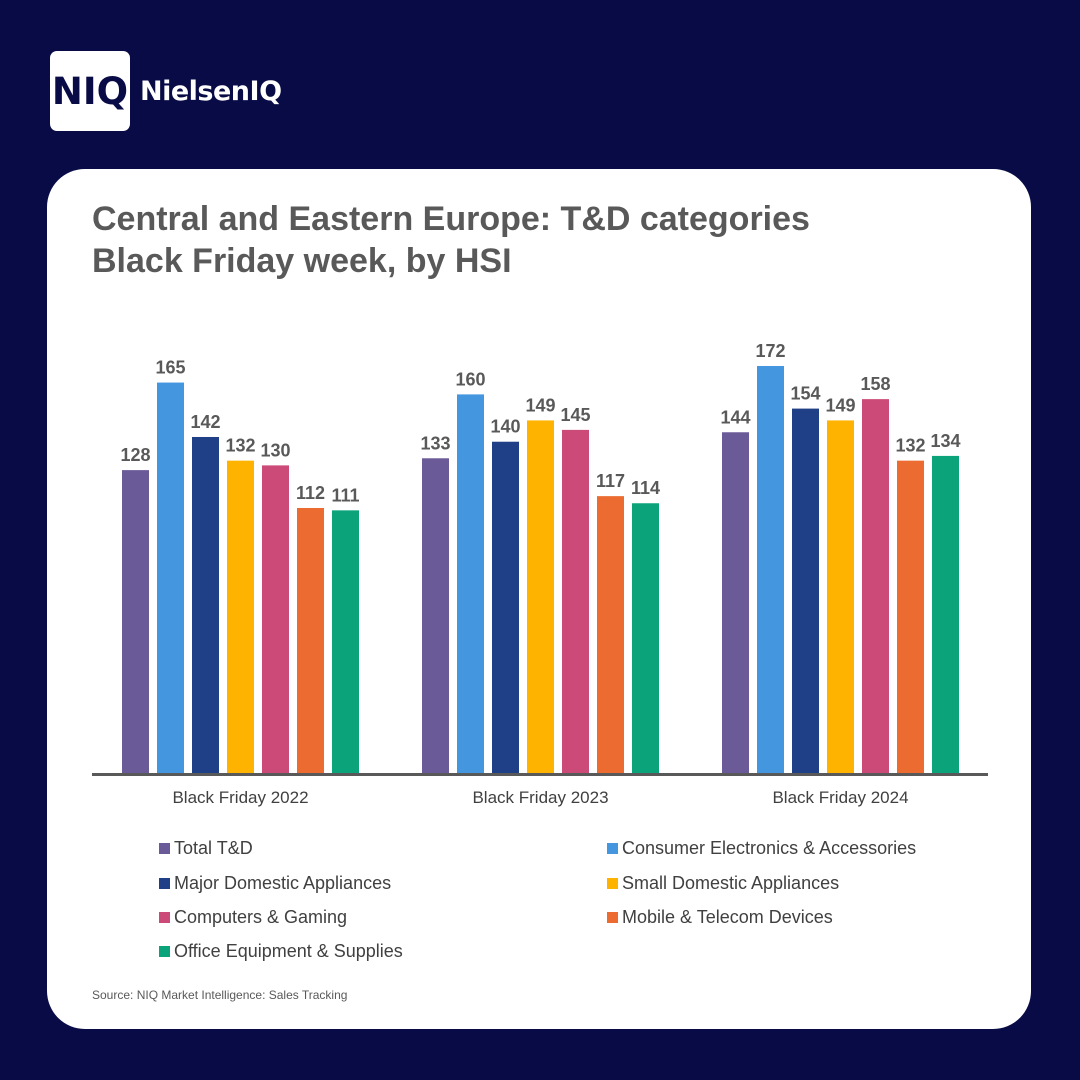 This screenshot has height=1080, width=1080. I want to click on logo-text: NIQ, so click(90, 91).